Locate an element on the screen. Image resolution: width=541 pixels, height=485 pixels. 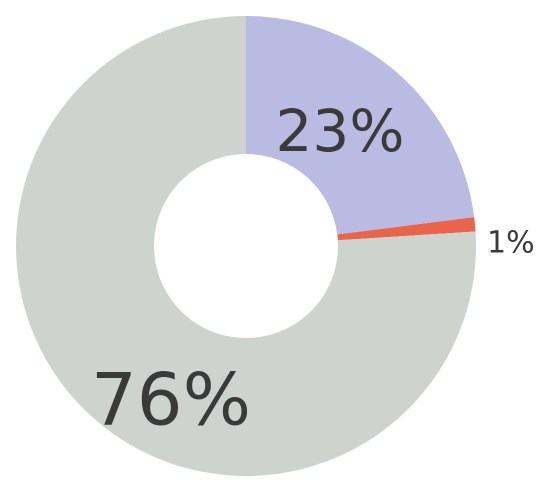
slice-76-label: 76% is located at coordinates (171, 400).